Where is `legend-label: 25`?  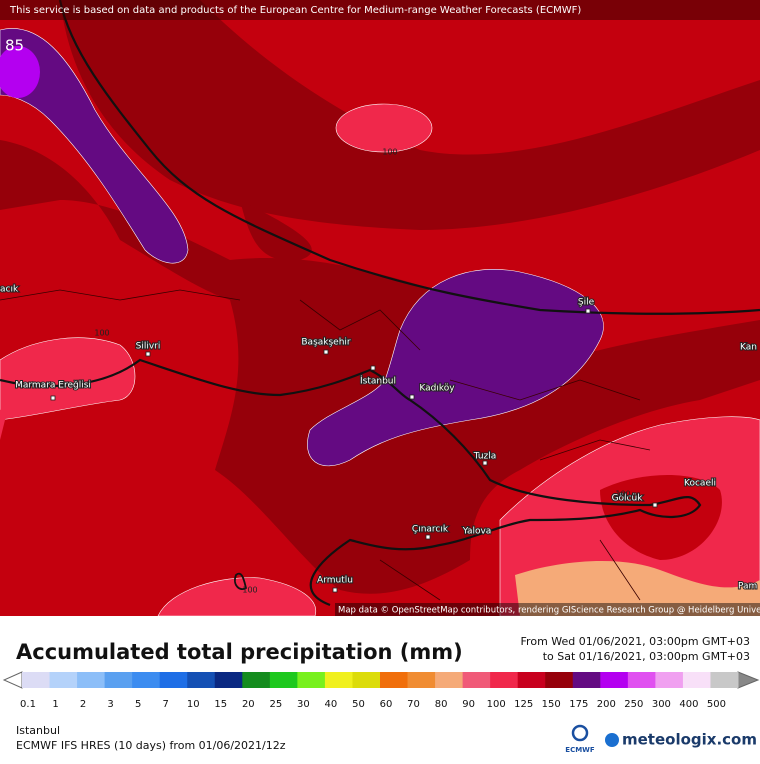
legend-label: 25 is located at coordinates (275, 704).